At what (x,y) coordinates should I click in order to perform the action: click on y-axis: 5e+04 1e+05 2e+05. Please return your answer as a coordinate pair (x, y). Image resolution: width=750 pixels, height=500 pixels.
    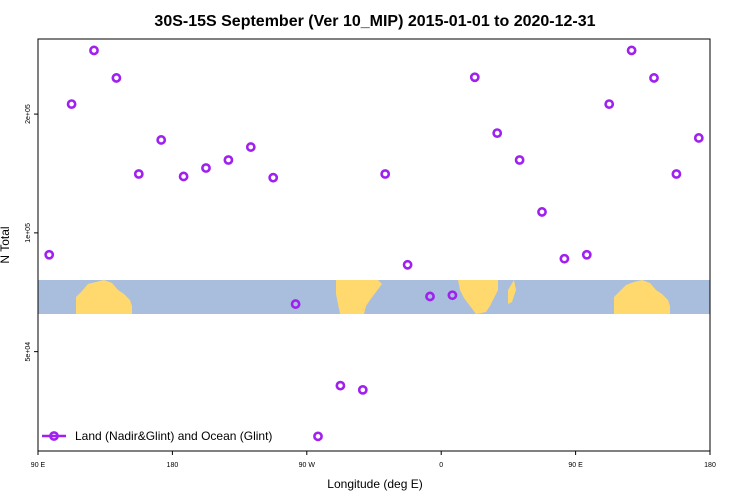
    Looking at the image, I should click on (31, 232).